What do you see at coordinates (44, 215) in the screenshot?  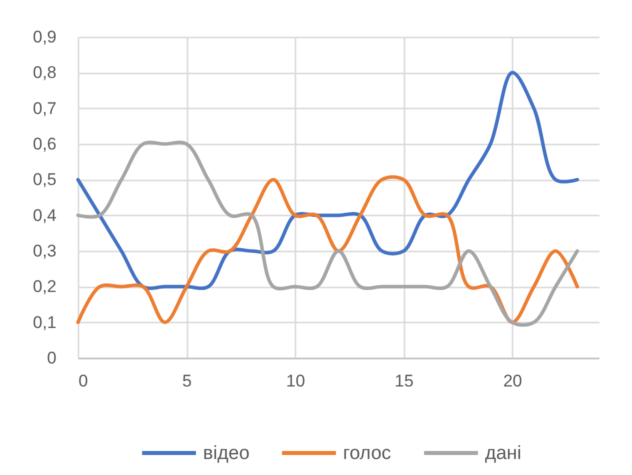 I see `y-tick-label: 0,4` at bounding box center [44, 215].